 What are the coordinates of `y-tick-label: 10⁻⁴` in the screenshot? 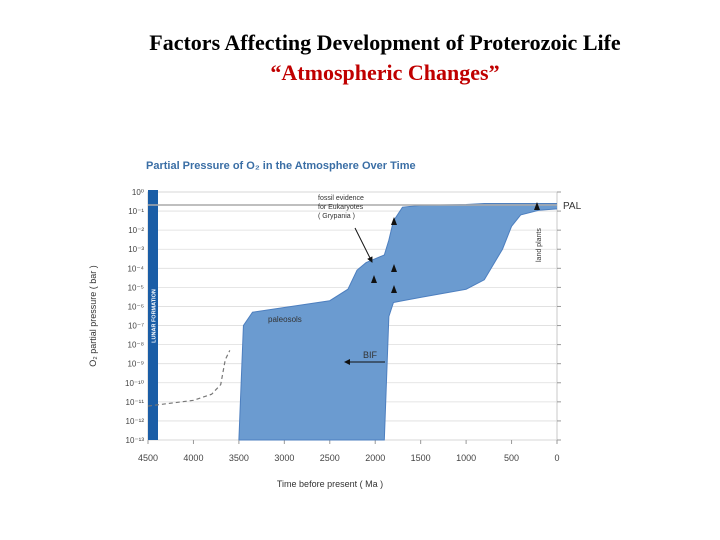 It's located at (135, 268).